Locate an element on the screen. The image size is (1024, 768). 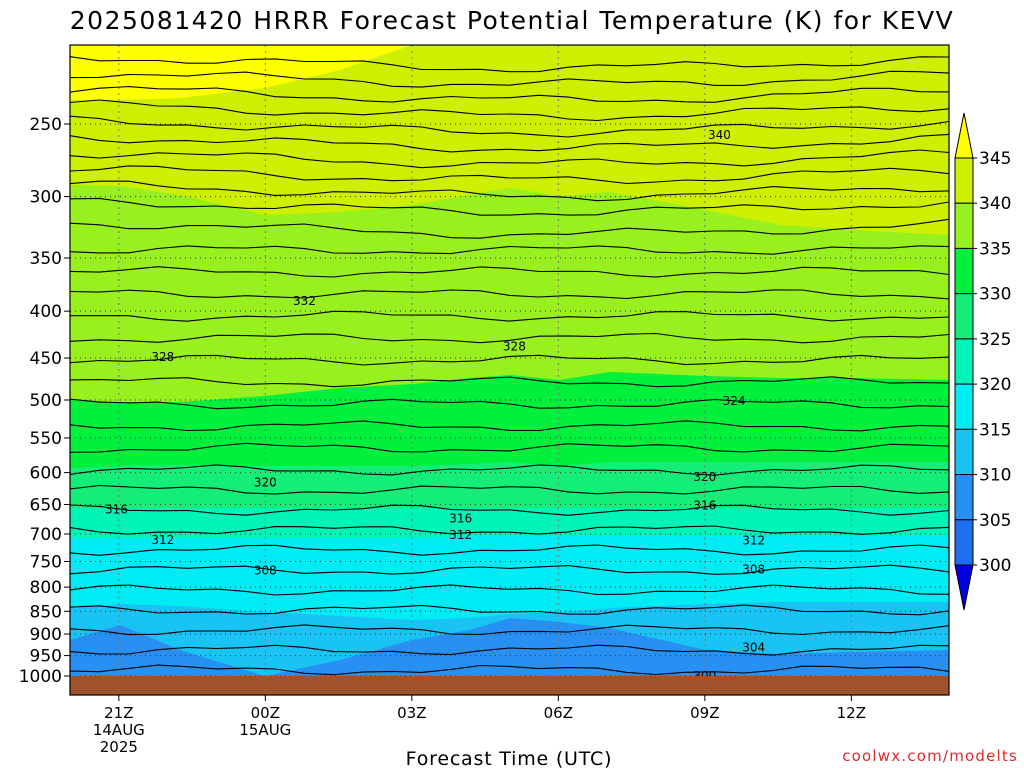
y-tick-label: 300 is located at coordinates (46, 198).